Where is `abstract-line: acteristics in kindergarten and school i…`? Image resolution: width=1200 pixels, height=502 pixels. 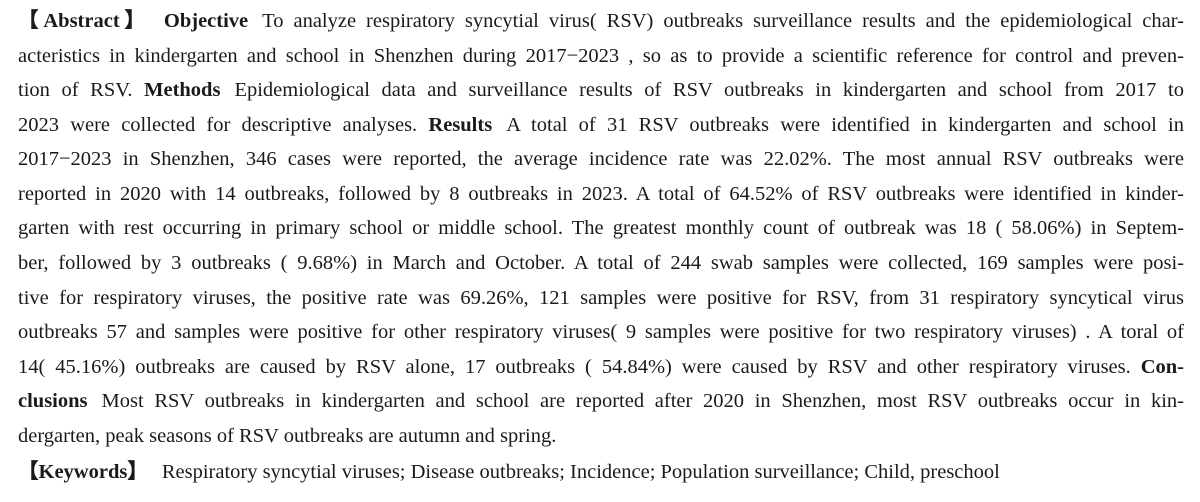 abstract-line: acteristics in kindergarten and school i… is located at coordinates (601, 56).